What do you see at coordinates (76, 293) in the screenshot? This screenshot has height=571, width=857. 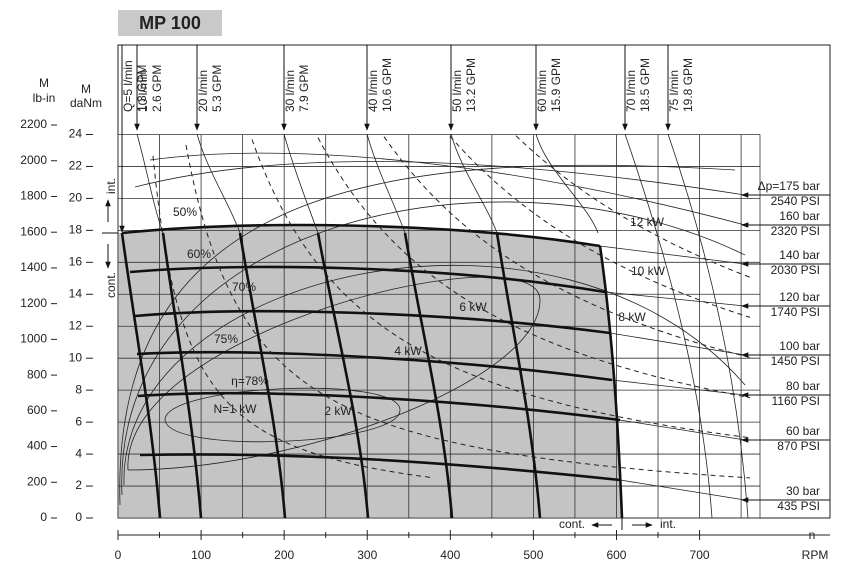 I see `y-tick-label: 14` at bounding box center [76, 293].